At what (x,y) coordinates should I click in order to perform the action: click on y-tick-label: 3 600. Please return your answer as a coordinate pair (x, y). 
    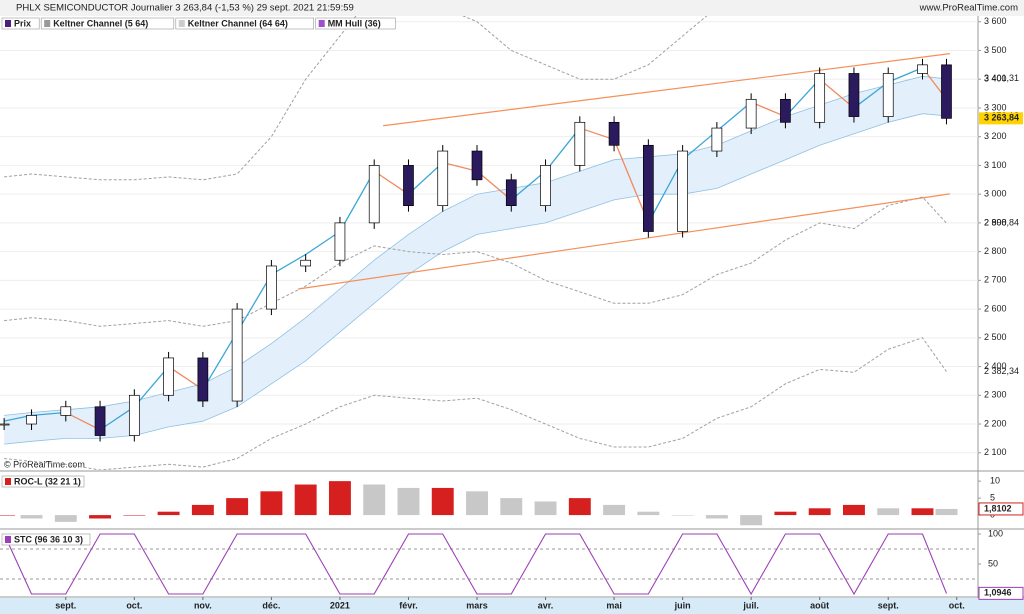
    Looking at the image, I should click on (995, 21).